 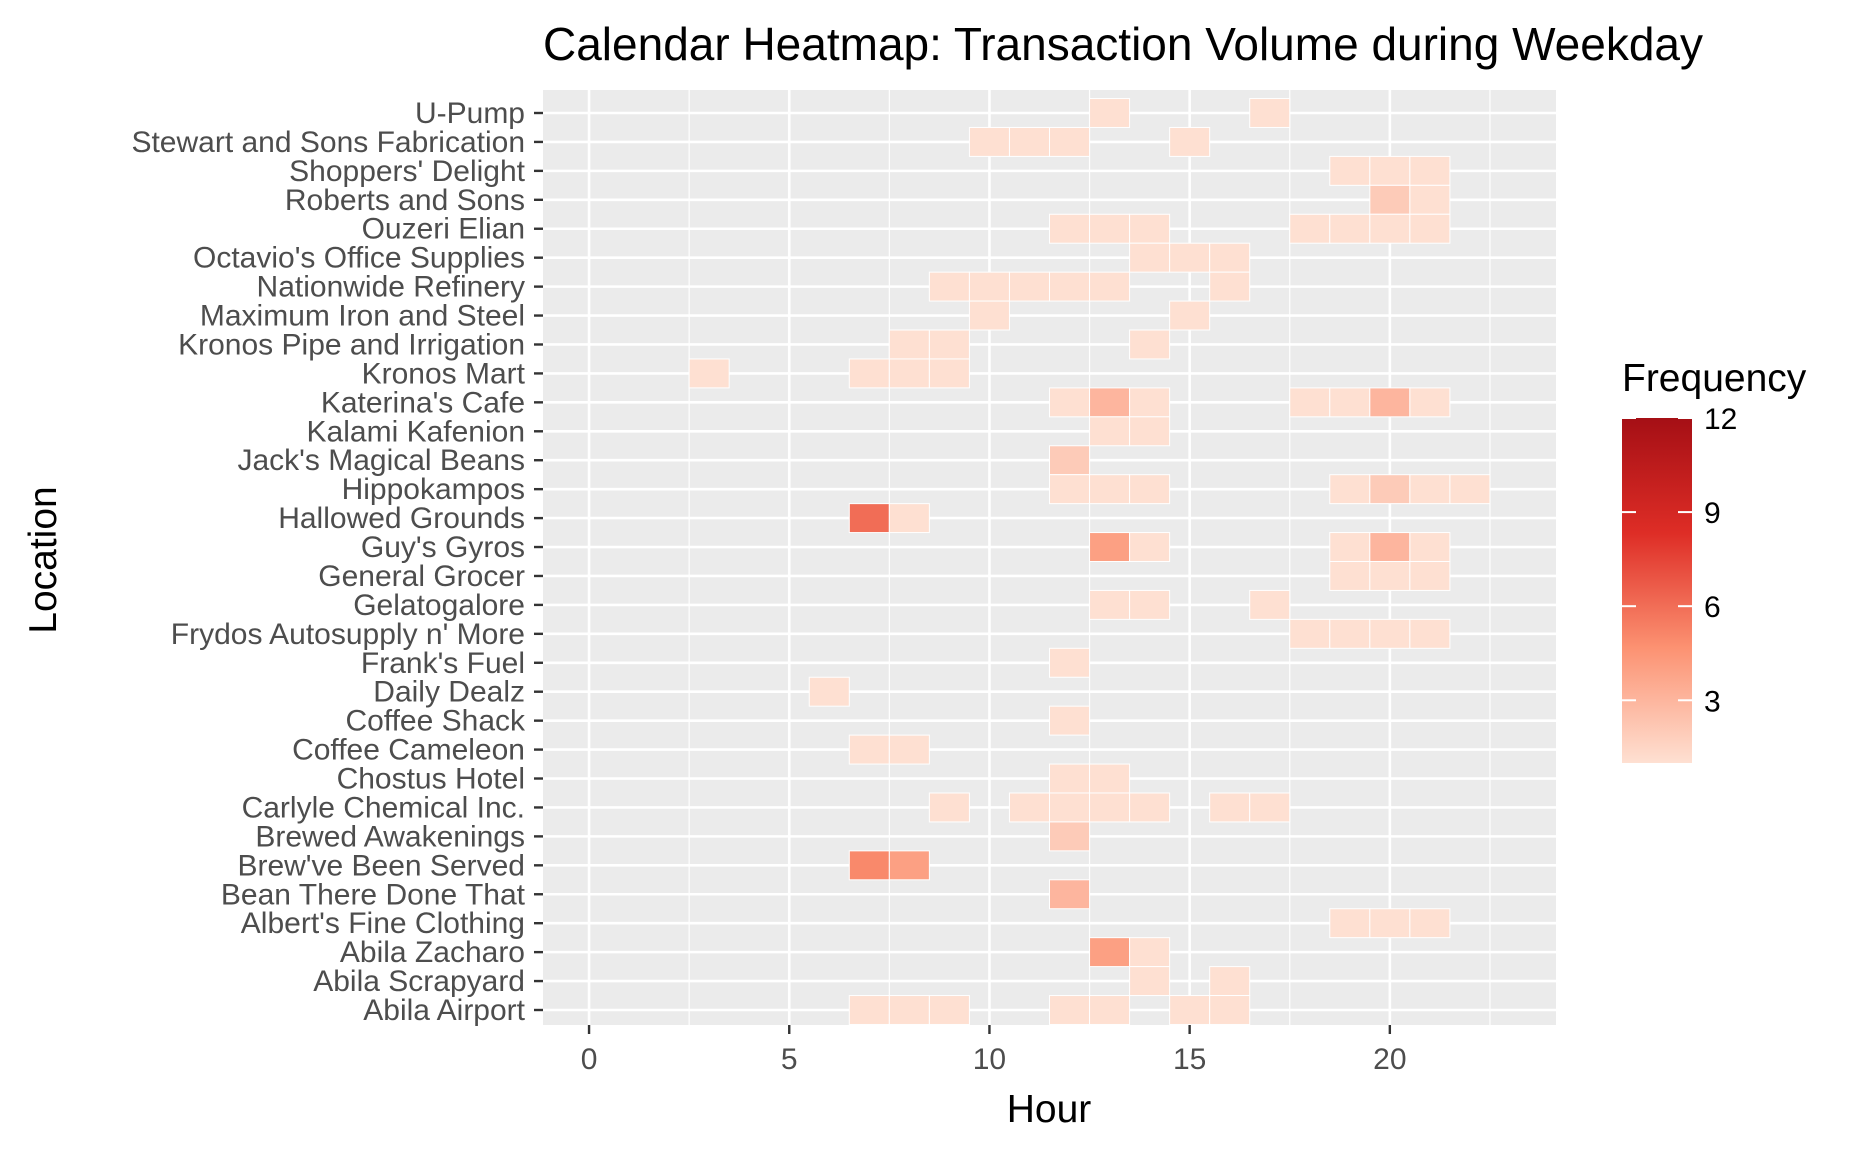 I want to click on legend-ticks: 3 6 9 12, so click(x=1679, y=560).